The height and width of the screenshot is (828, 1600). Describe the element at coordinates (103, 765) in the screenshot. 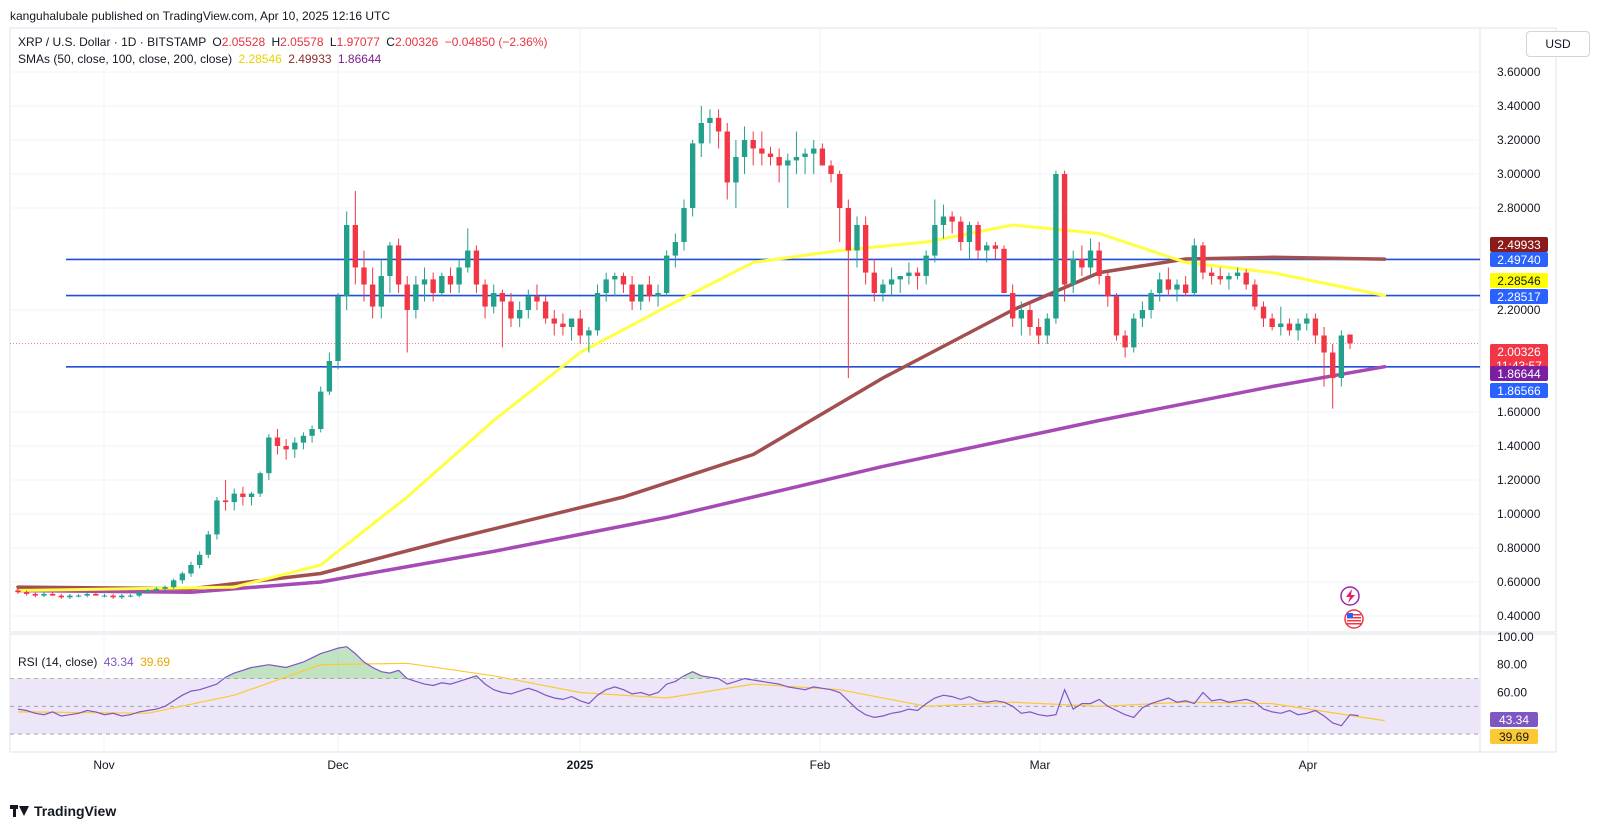

I see `time-axis-label: Nov` at that location.